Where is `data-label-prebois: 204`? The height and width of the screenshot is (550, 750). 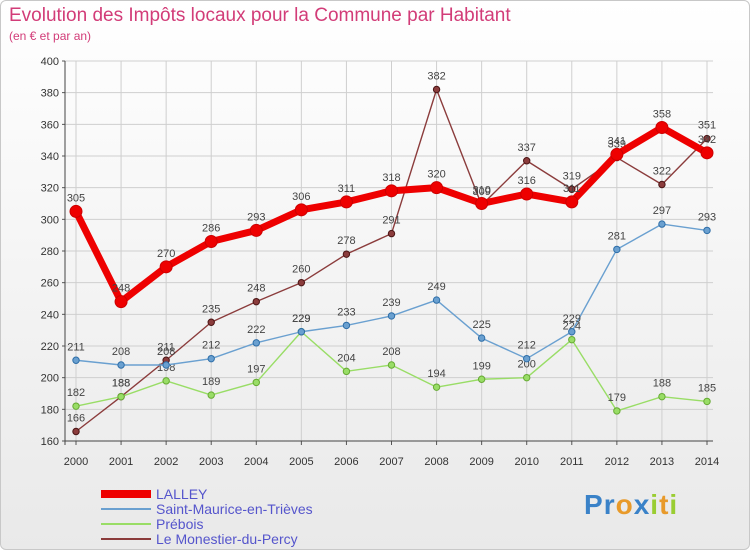
data-label-prebois: 204 is located at coordinates (346, 358).